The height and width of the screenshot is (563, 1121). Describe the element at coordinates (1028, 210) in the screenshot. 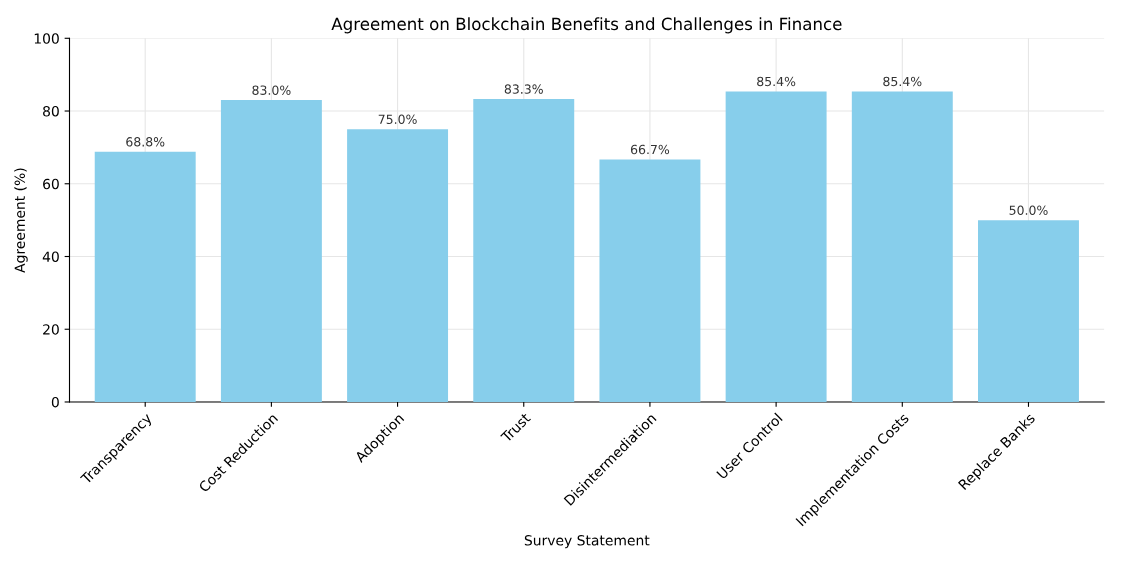

I see `data-label: 50.0%` at that location.